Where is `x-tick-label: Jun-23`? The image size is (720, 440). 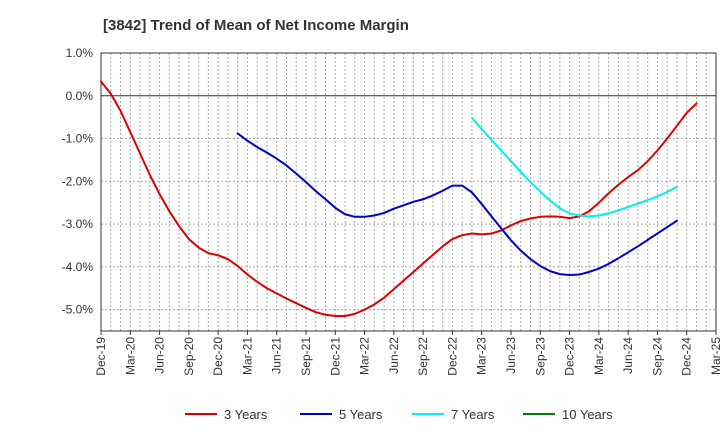
x-tick-label: Jun-23 is located at coordinates (511, 355).